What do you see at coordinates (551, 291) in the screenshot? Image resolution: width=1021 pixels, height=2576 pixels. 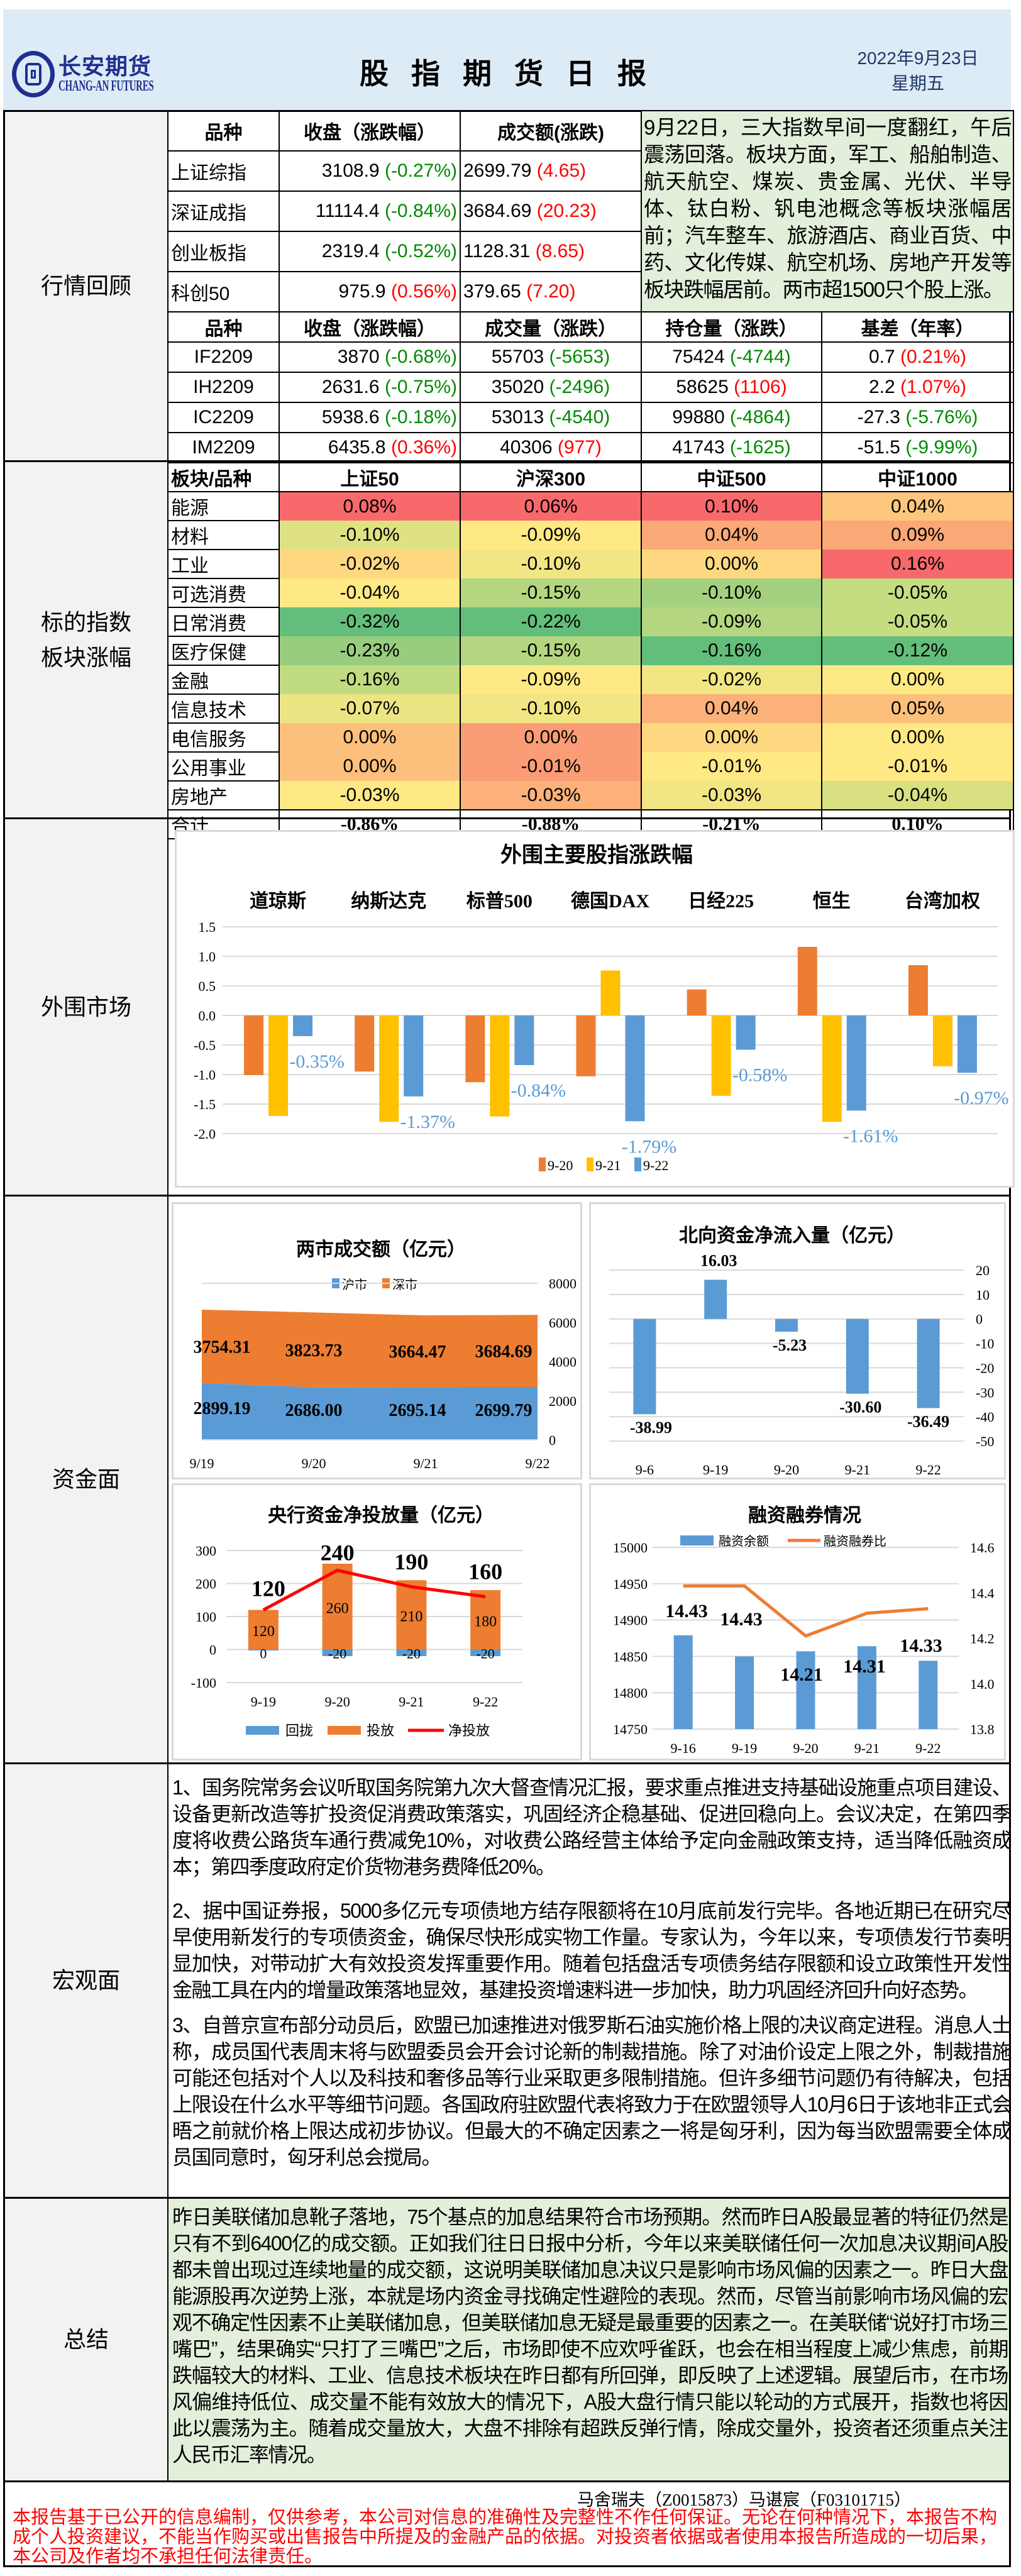 I see `amount-change: (7.20)` at bounding box center [551, 291].